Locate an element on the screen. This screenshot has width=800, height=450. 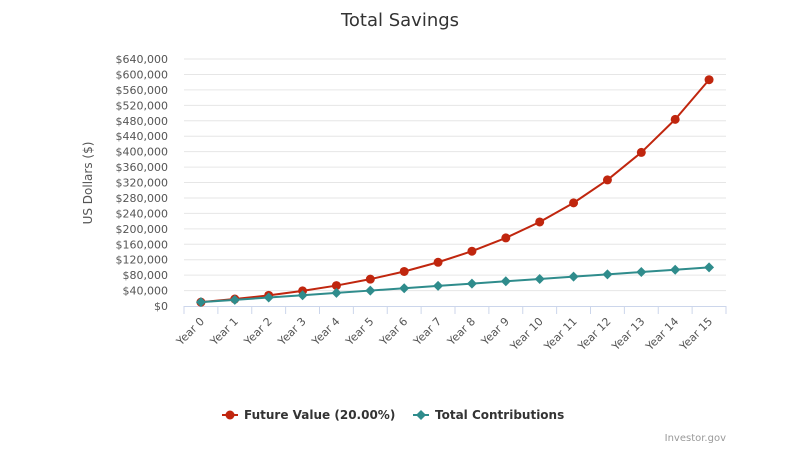
y-tick-label: $120,000 is located at coordinates (142, 260).